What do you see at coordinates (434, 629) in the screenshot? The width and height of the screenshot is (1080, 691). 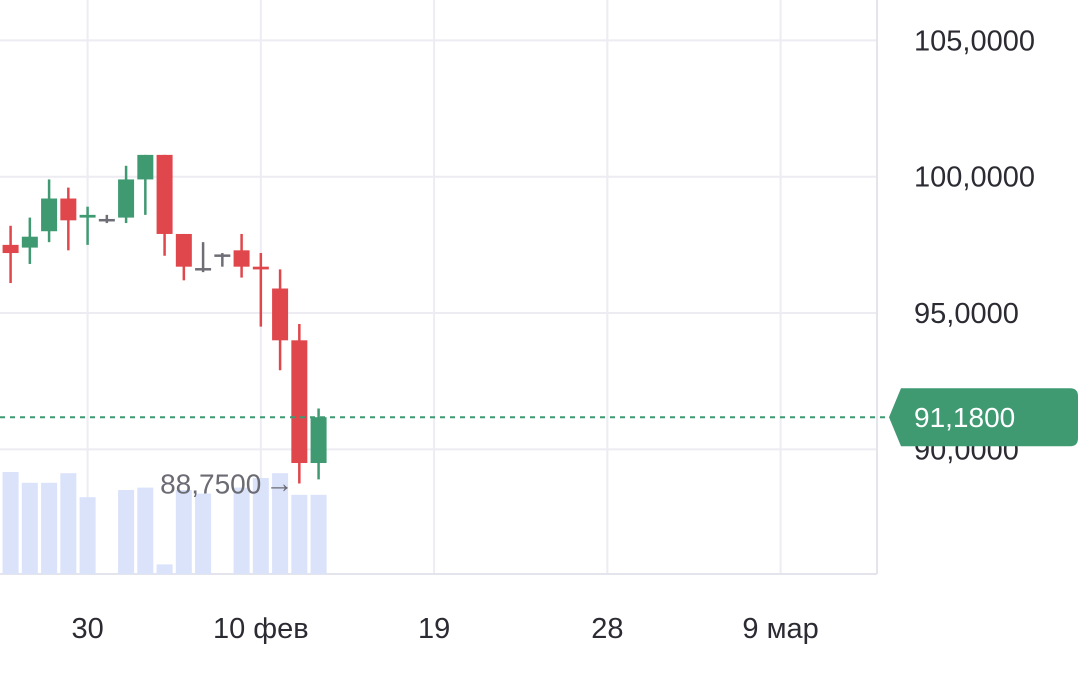 I see `x-tick-label: 19` at bounding box center [434, 629].